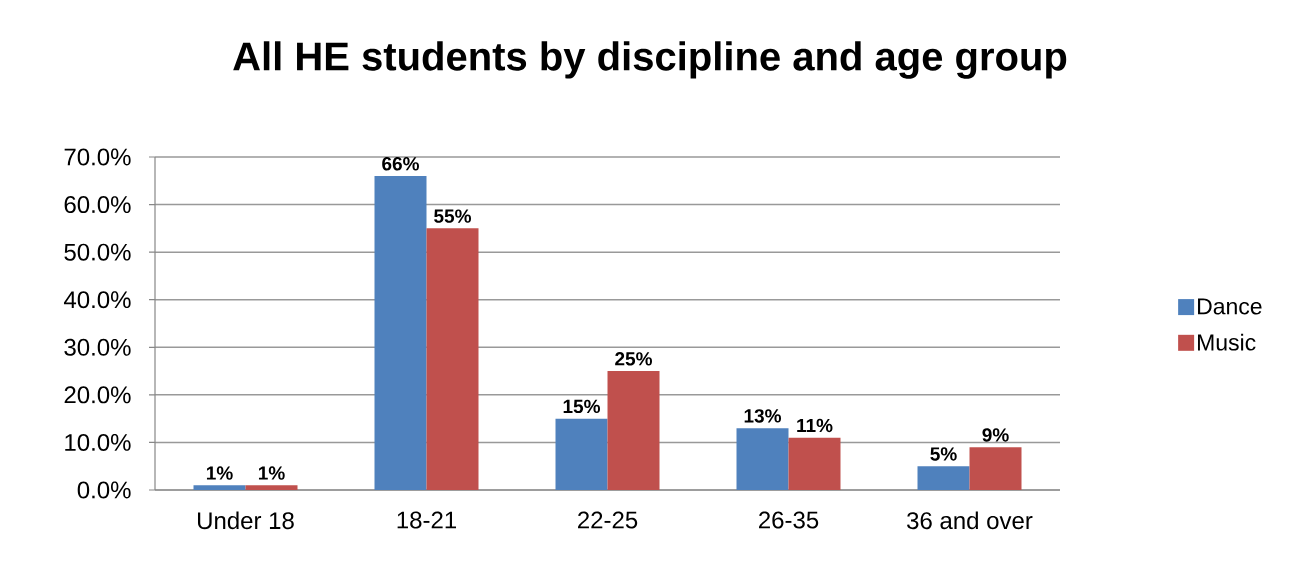  What do you see at coordinates (427, 520) in the screenshot?
I see `x-tick-label: 18-21` at bounding box center [427, 520].